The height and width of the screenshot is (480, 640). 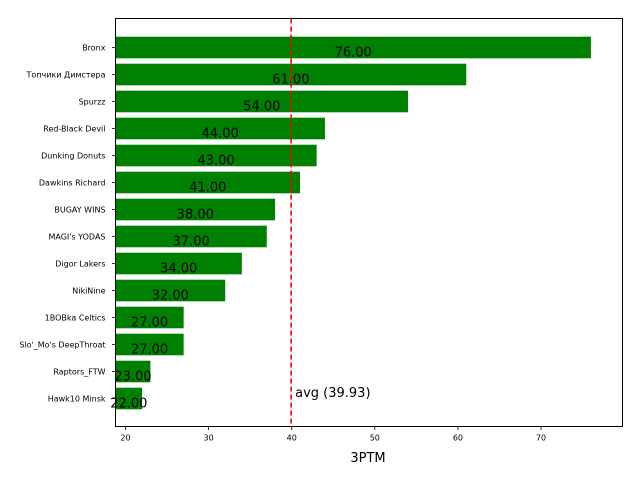 I want to click on bar-value-label: 22.00, so click(x=128, y=404).